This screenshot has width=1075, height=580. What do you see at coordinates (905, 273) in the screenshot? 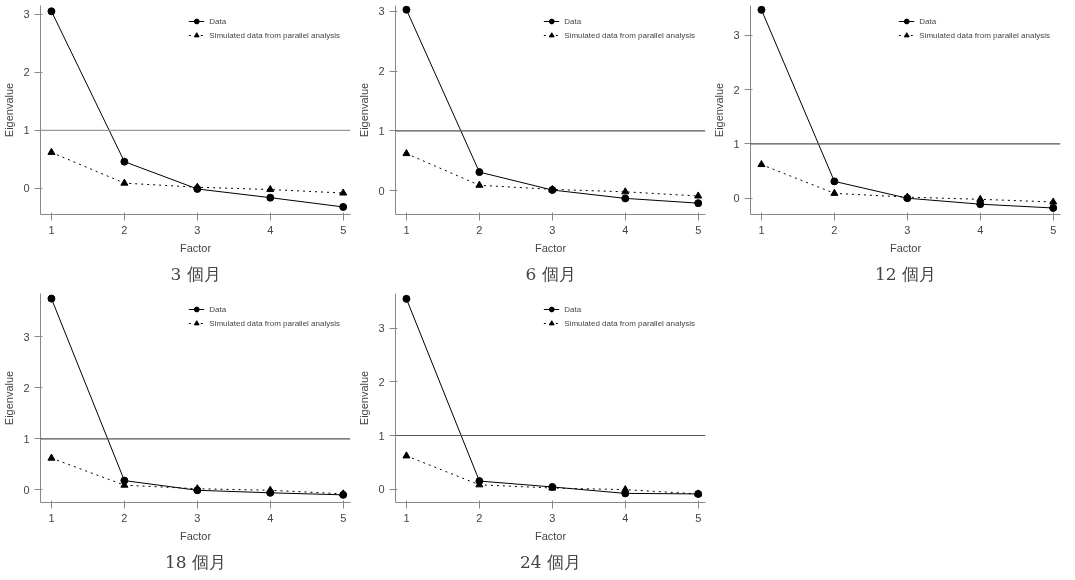
I see `text: 12 個月` at bounding box center [905, 273].